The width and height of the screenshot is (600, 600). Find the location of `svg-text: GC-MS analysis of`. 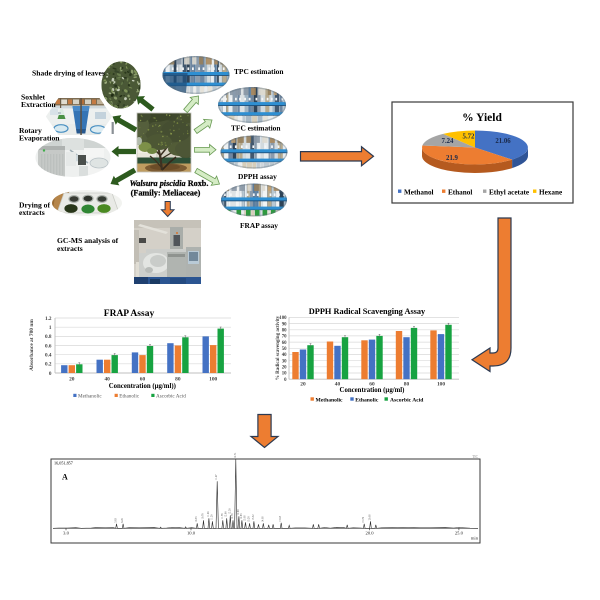

svg-text: GC-MS analysis of is located at coordinates (88, 240).